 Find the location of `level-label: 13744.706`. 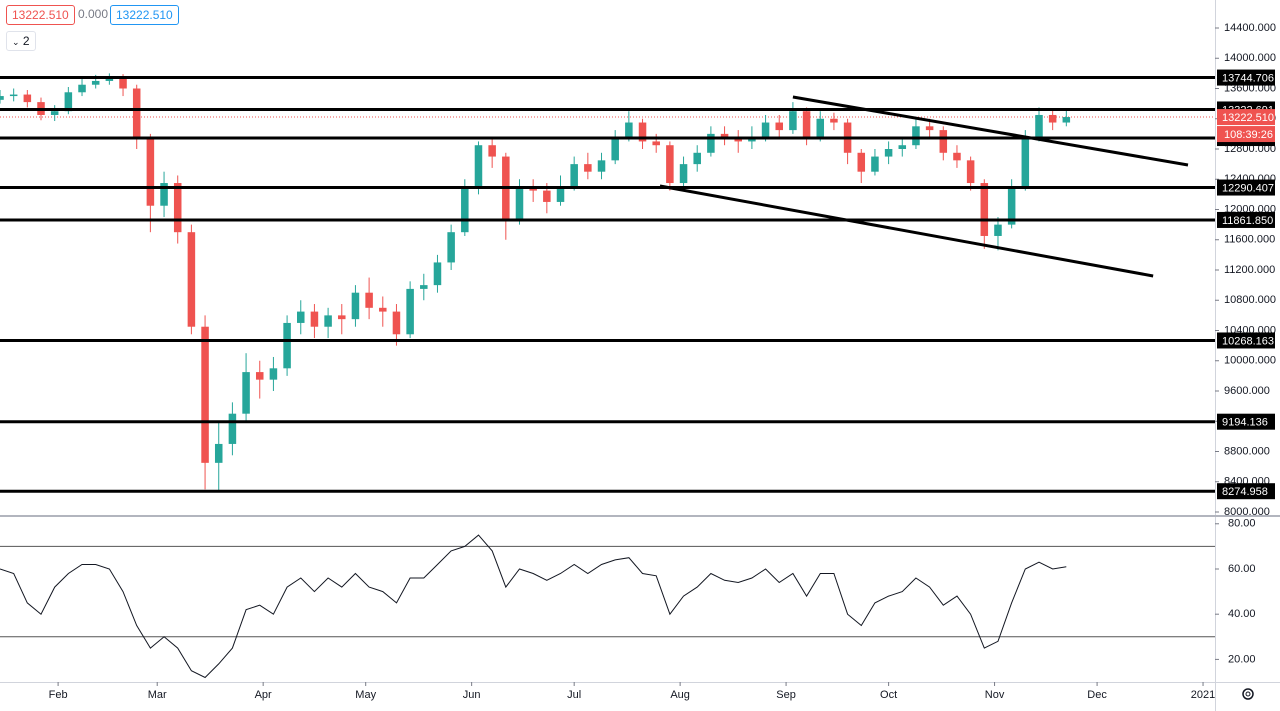

level-label: 13744.706 is located at coordinates (1248, 78).